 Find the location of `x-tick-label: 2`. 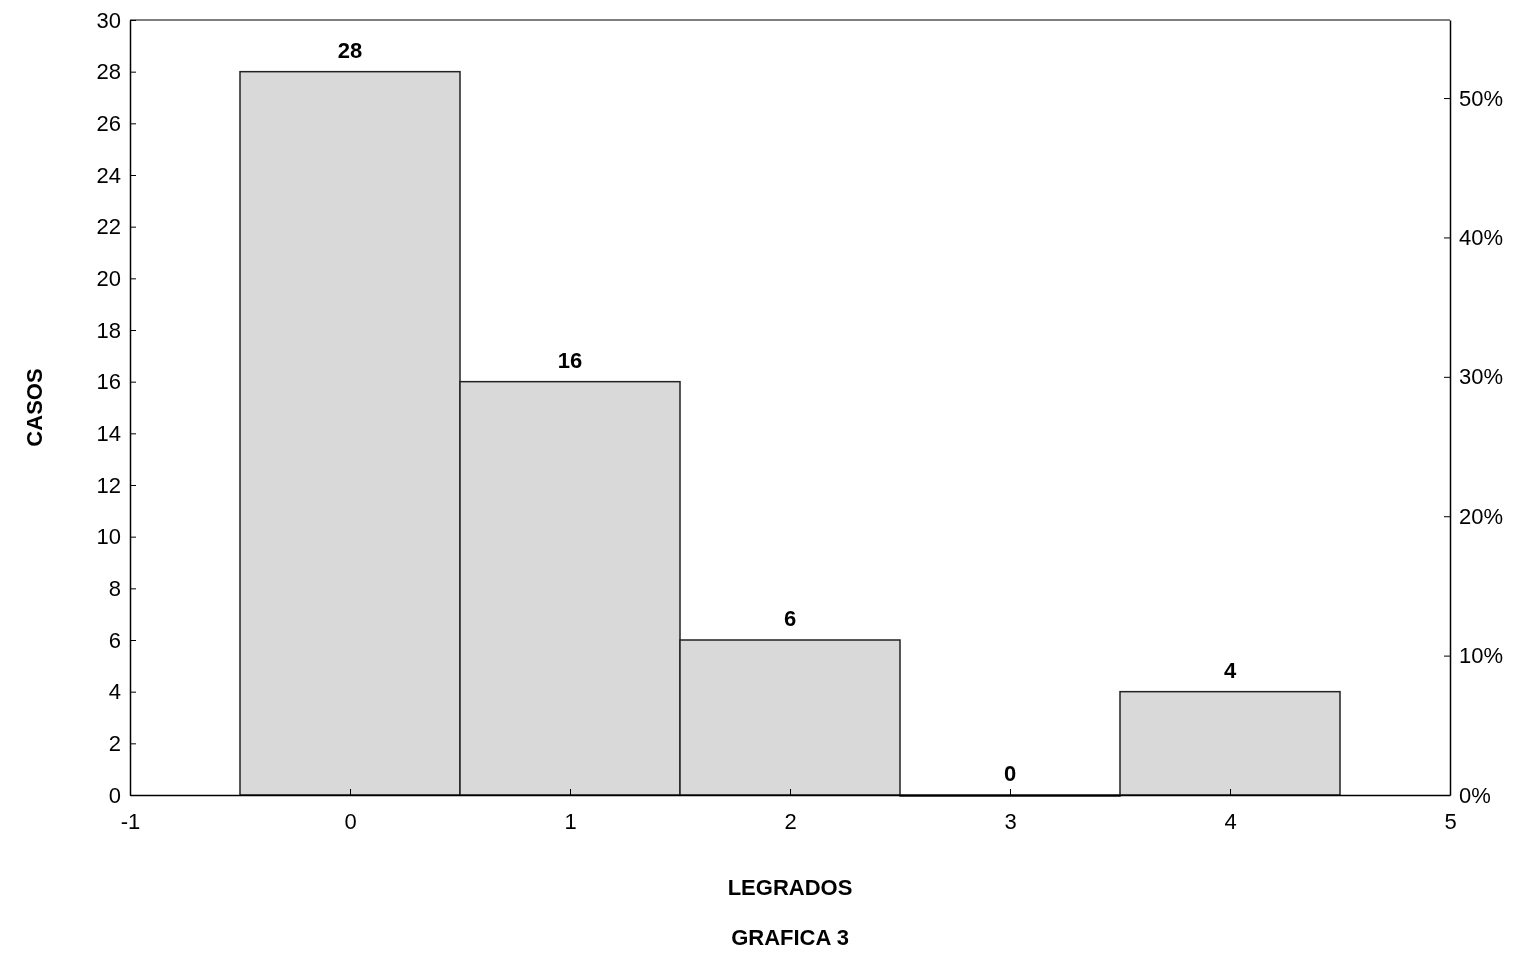

x-tick-label: 2 is located at coordinates (790, 821).